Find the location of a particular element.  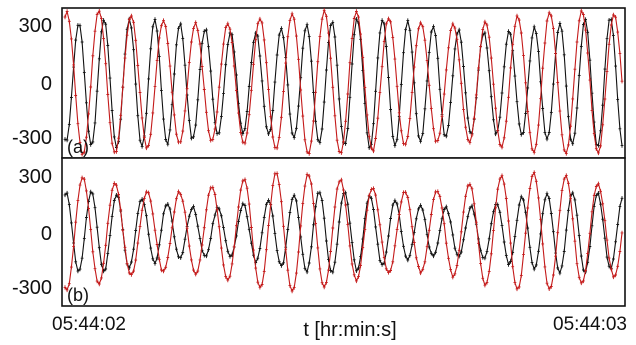

panel-b-label: (b) is located at coordinates (78, 295).